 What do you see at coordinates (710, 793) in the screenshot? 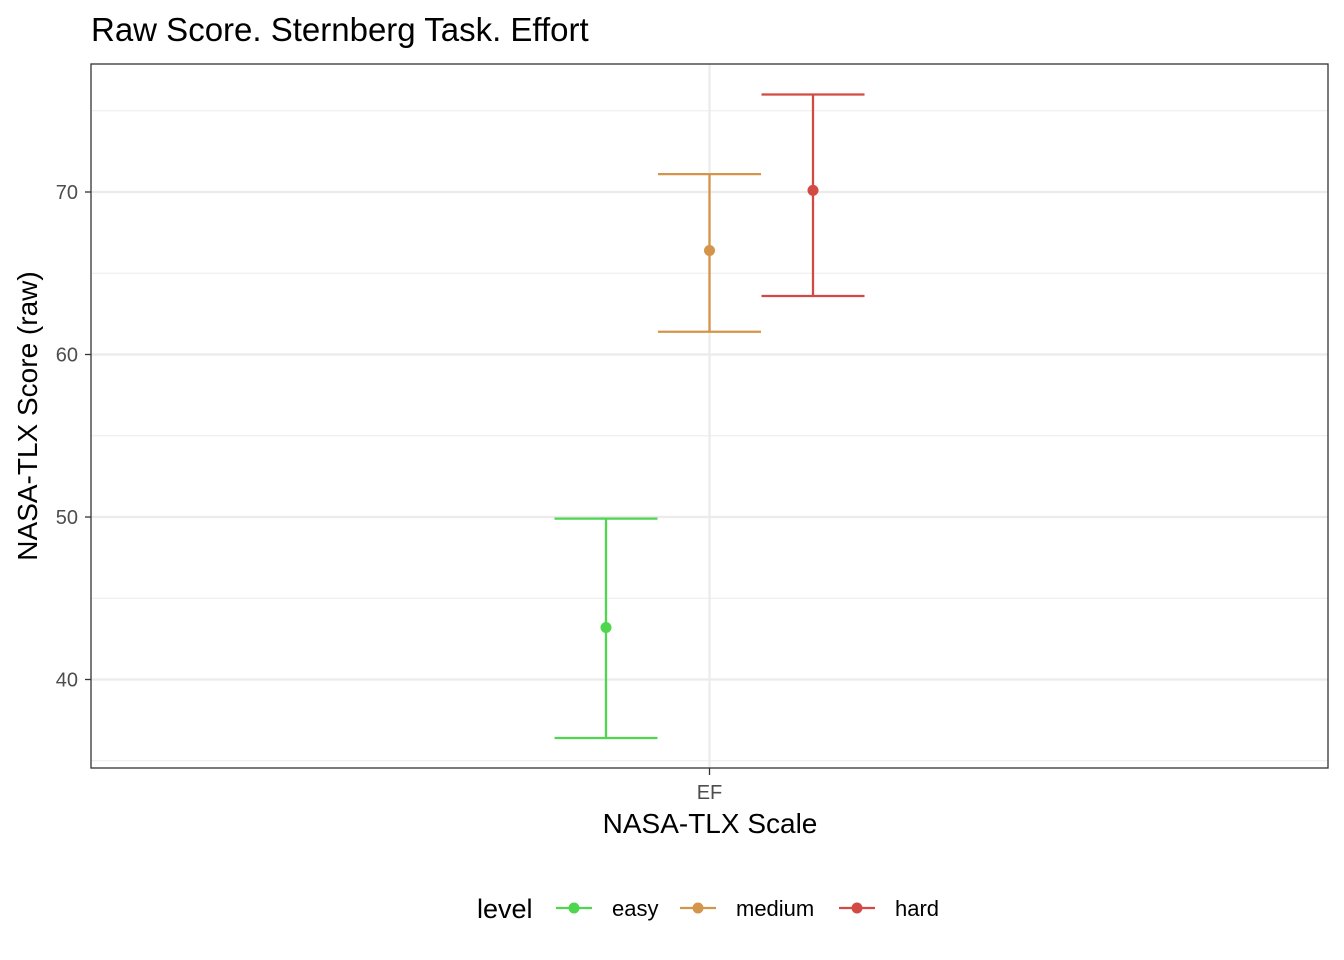
I see `x-tick-label: EF` at bounding box center [710, 793].